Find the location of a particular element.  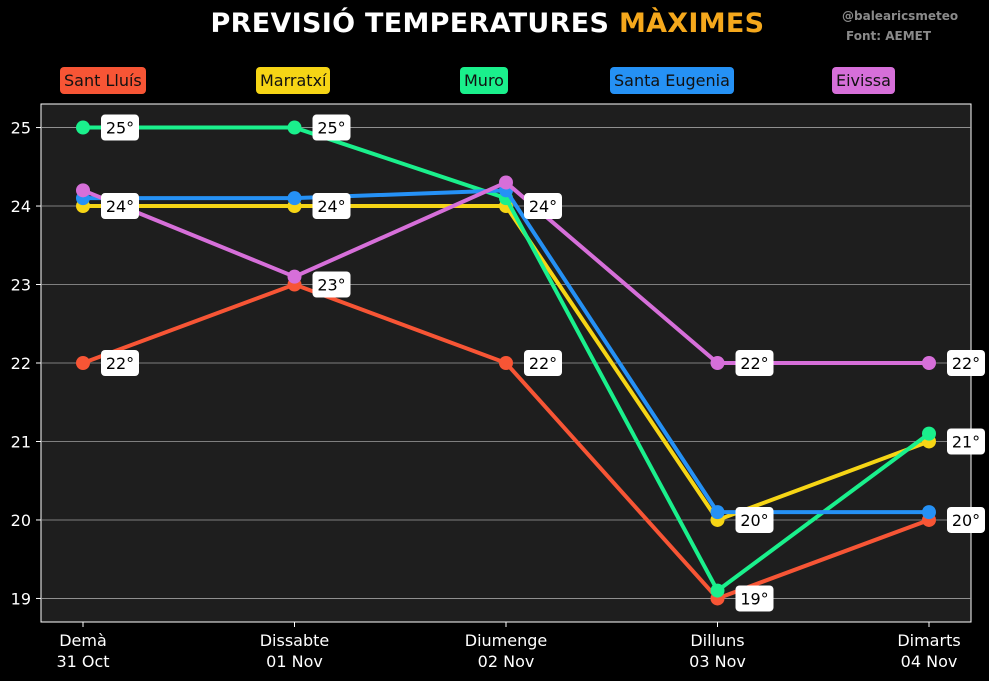

x-tick-label-date: 04 Nov is located at coordinates (929, 661).